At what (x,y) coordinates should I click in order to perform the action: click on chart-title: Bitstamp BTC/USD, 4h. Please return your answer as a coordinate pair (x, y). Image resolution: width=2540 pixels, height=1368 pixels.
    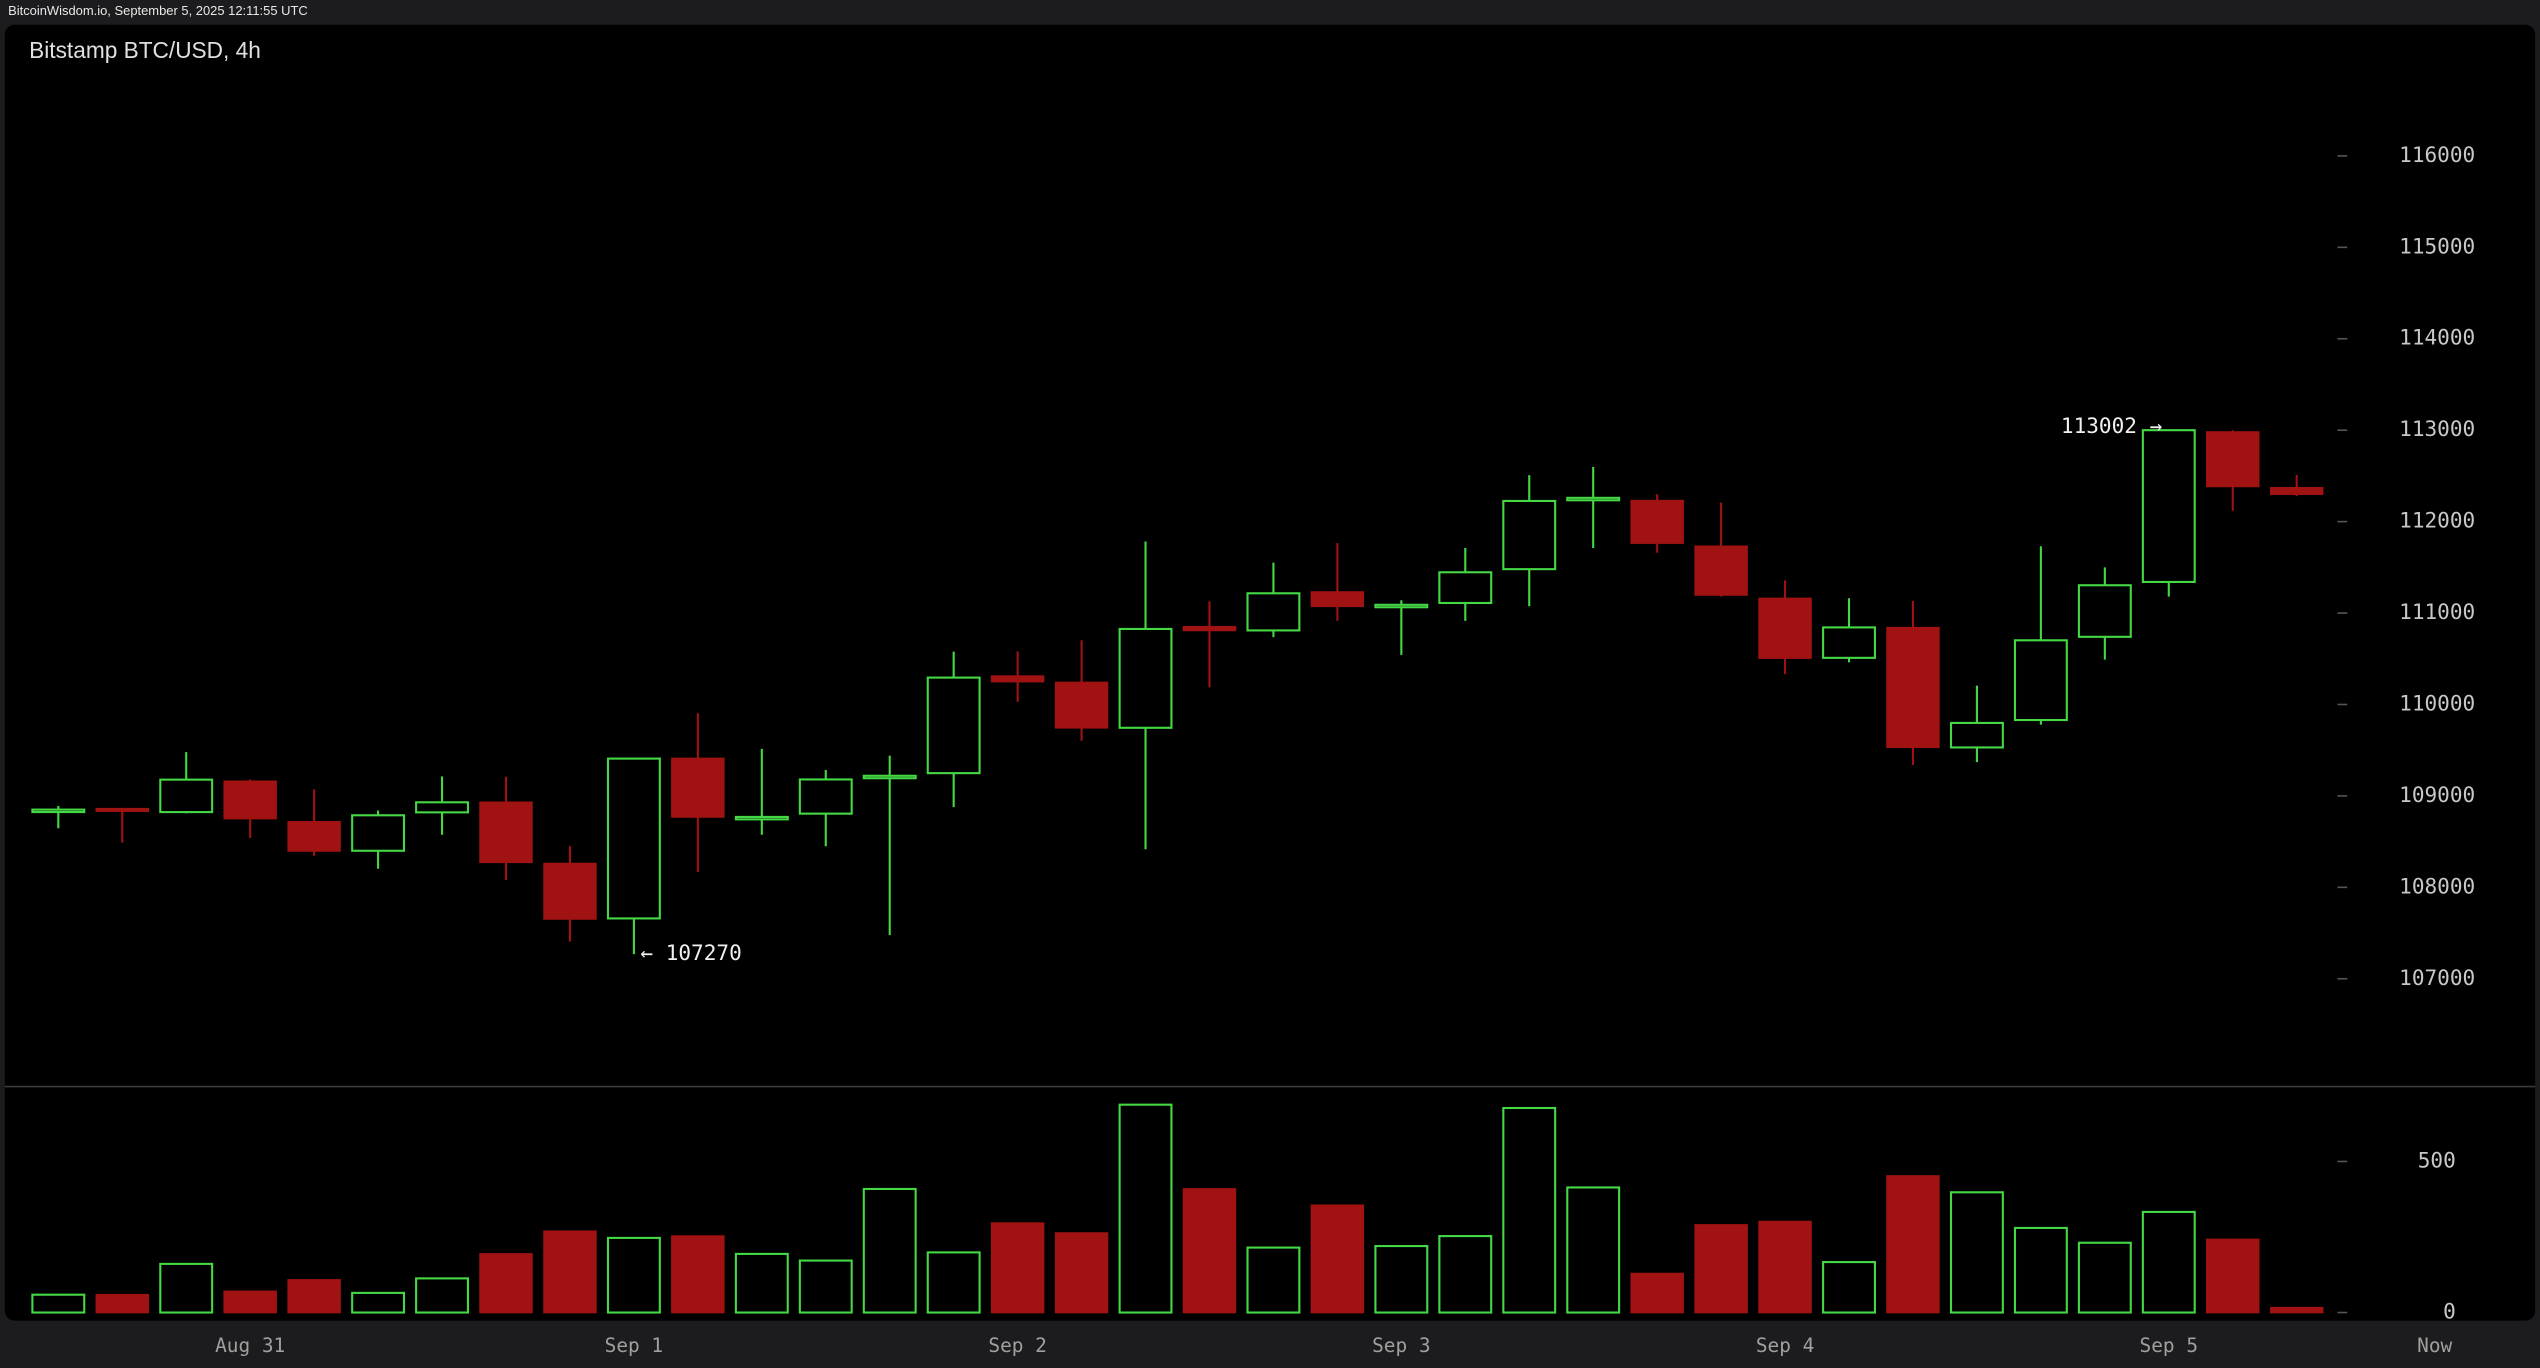
    Looking at the image, I should click on (145, 50).